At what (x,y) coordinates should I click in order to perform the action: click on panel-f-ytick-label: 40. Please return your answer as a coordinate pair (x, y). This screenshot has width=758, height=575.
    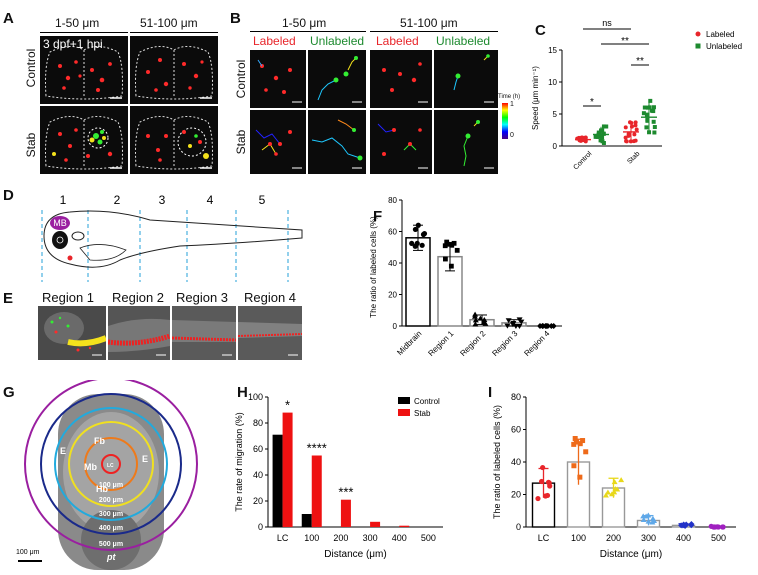
    Looking at the image, I should click on (392, 263).